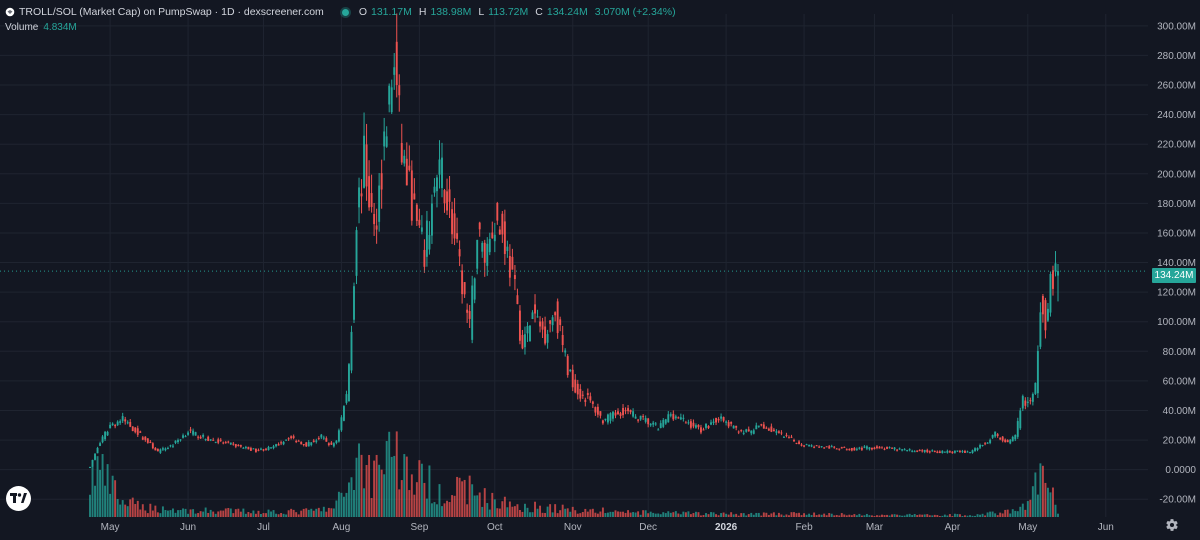 This screenshot has height=540, width=1200. Describe the element at coordinates (18, 498) in the screenshot. I see `tradingview-logo-icon` at that location.